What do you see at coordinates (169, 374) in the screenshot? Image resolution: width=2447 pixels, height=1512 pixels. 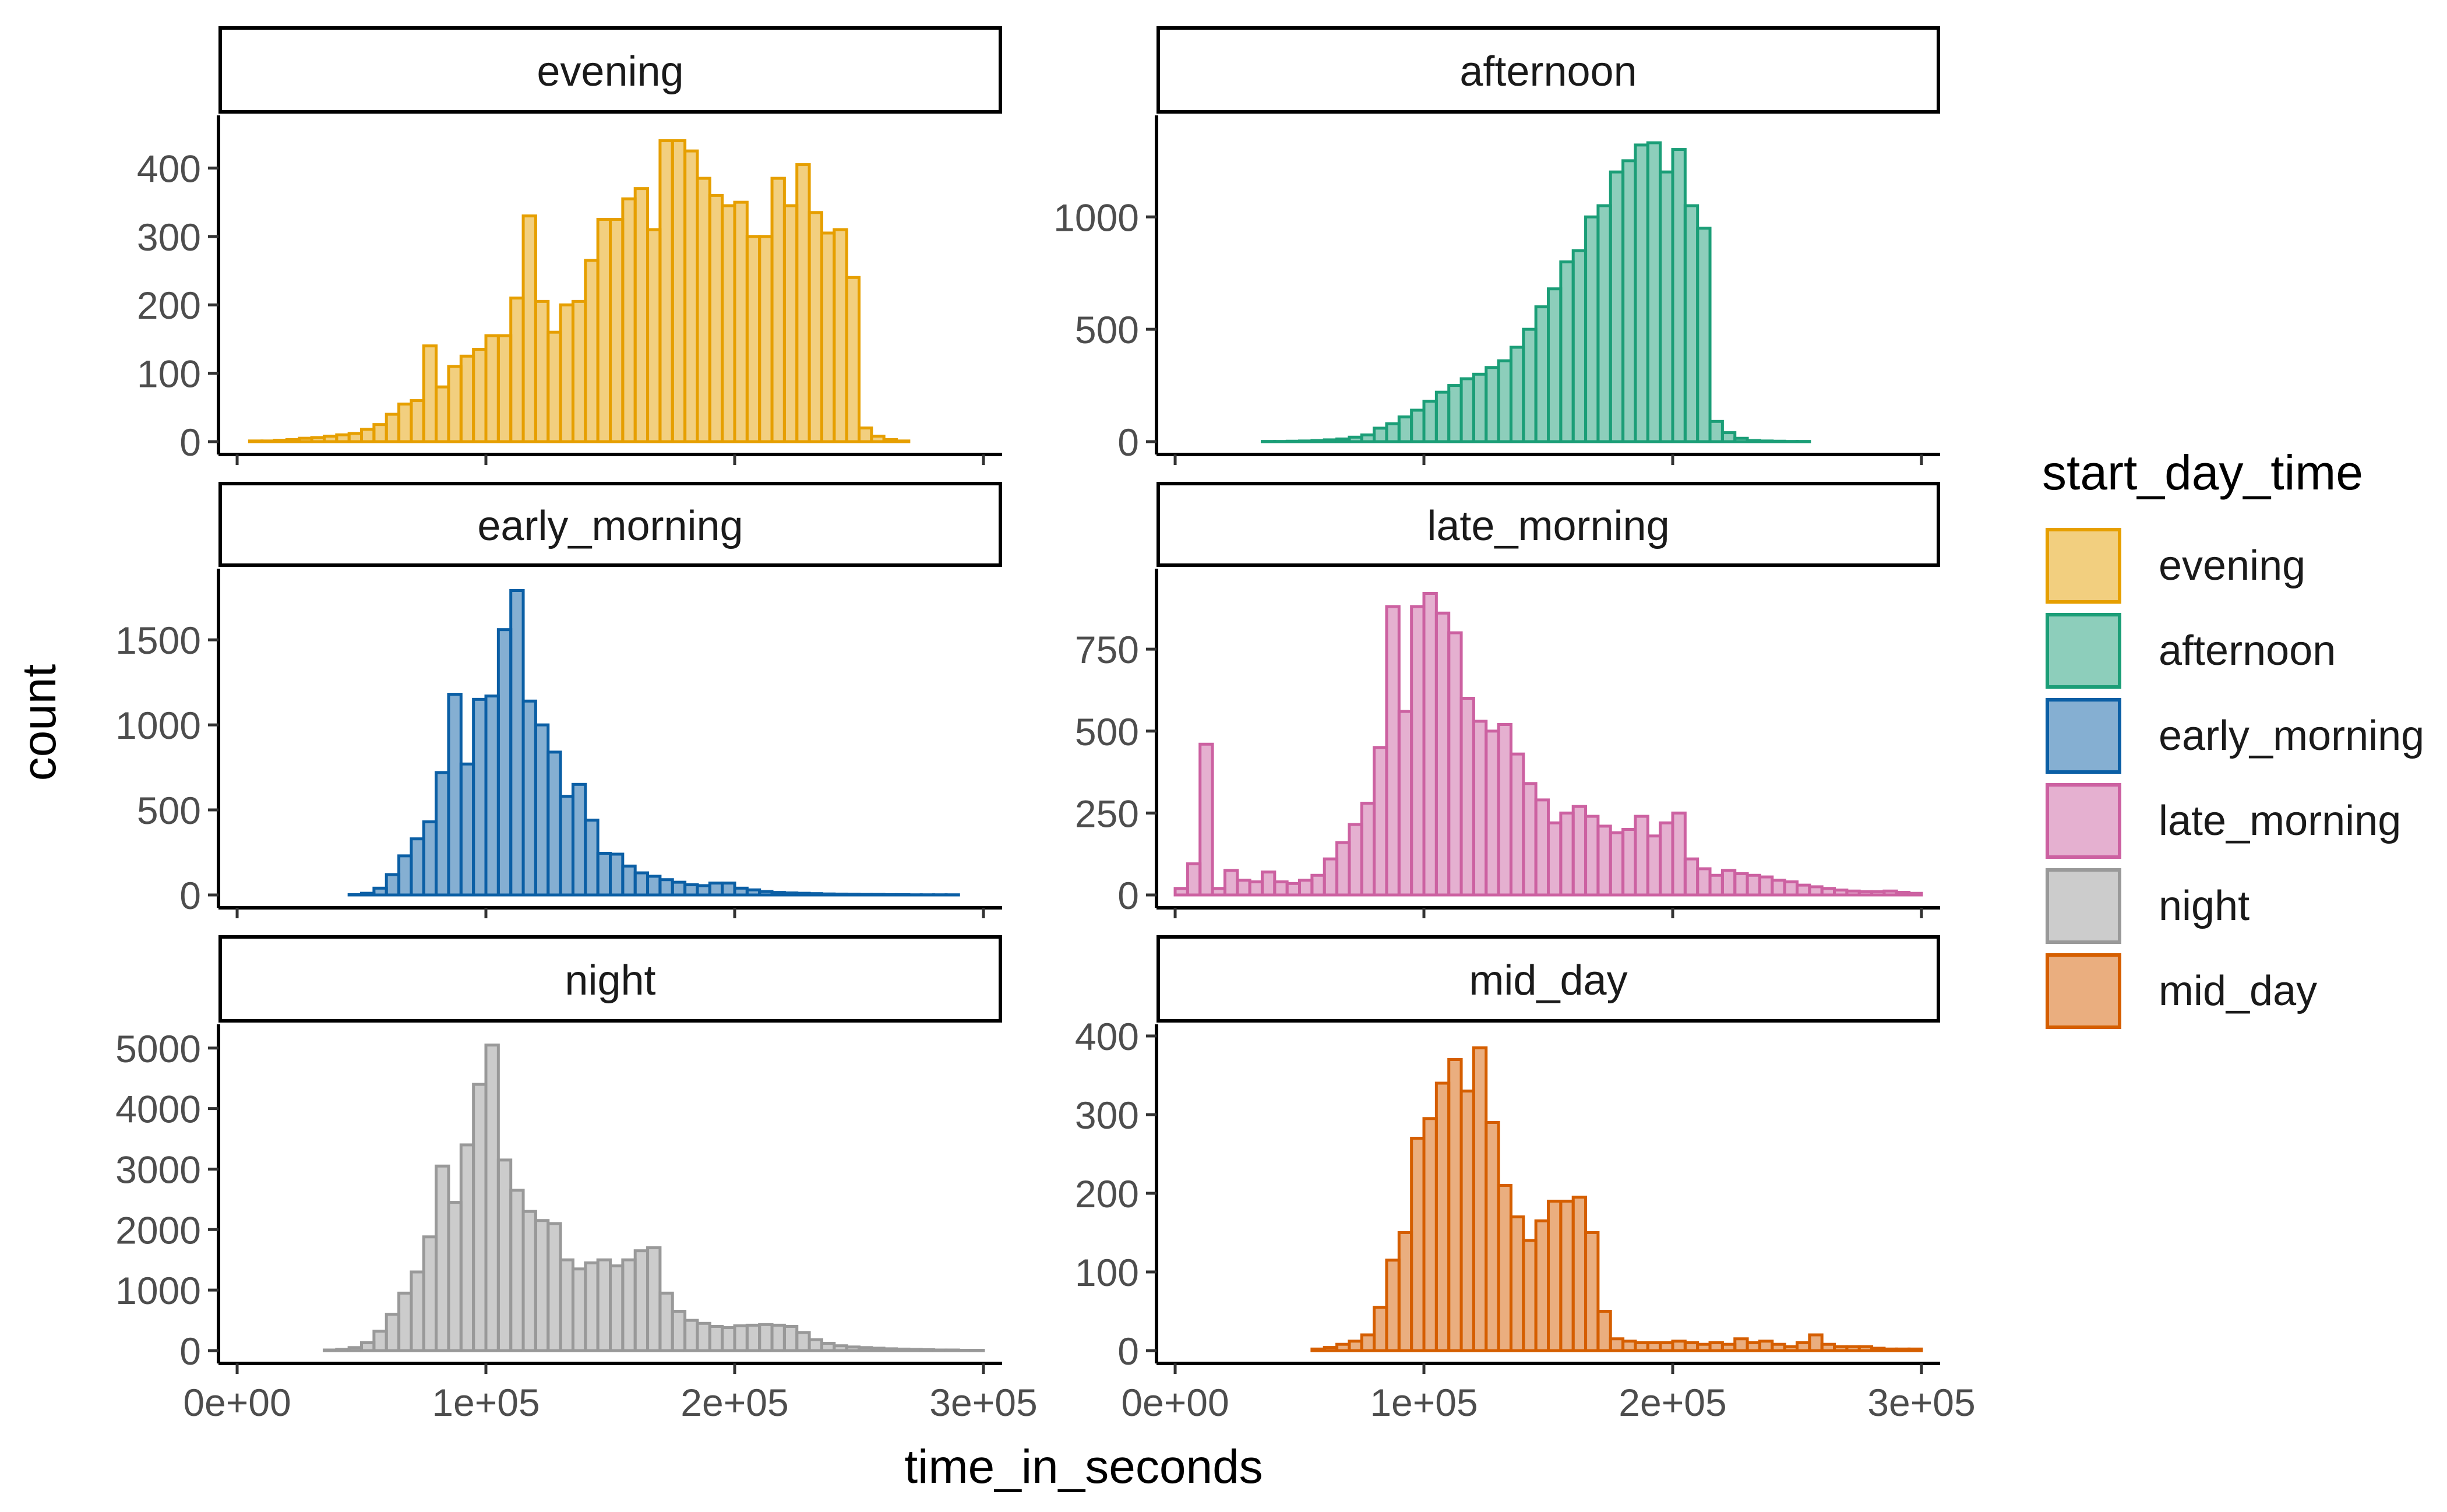 I see `y-tick-label: 100` at bounding box center [169, 374].